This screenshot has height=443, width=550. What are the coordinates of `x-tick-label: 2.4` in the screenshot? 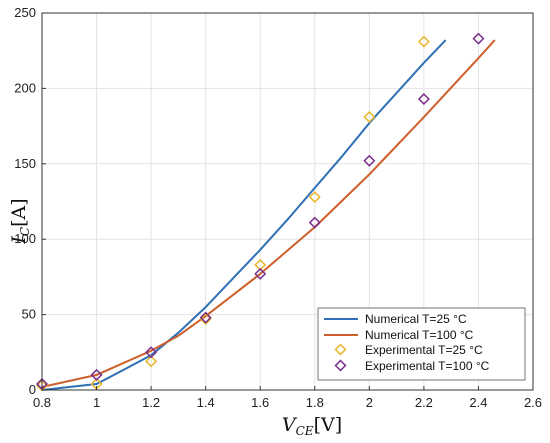 It's located at (478, 402).